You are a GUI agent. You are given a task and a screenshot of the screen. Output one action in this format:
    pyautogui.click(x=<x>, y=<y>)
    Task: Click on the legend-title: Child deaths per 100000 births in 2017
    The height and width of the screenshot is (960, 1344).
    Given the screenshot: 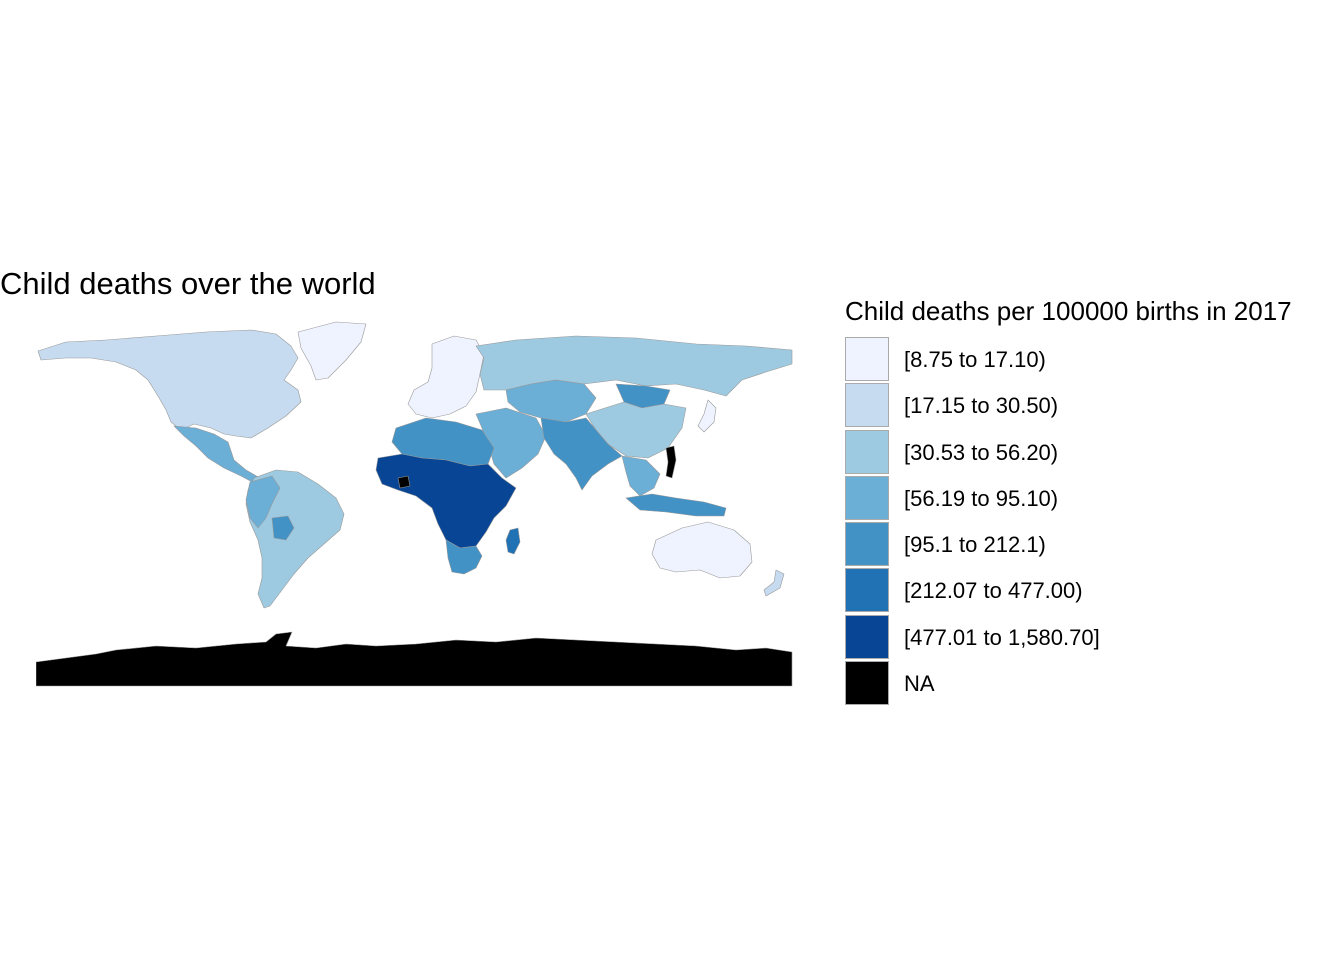 What is the action you would take?
    pyautogui.click(x=1068, y=311)
    